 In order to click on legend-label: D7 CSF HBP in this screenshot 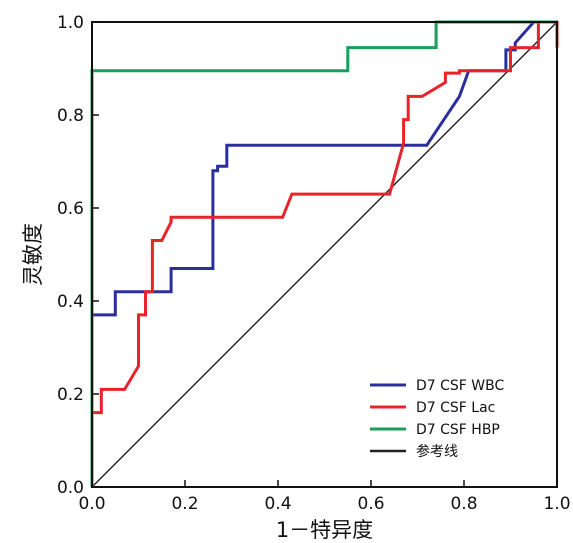, I will do `click(458, 430)`.